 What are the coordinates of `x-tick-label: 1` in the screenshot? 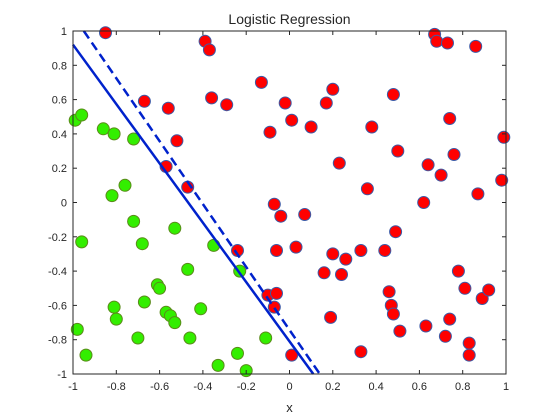 It's located at (506, 387).